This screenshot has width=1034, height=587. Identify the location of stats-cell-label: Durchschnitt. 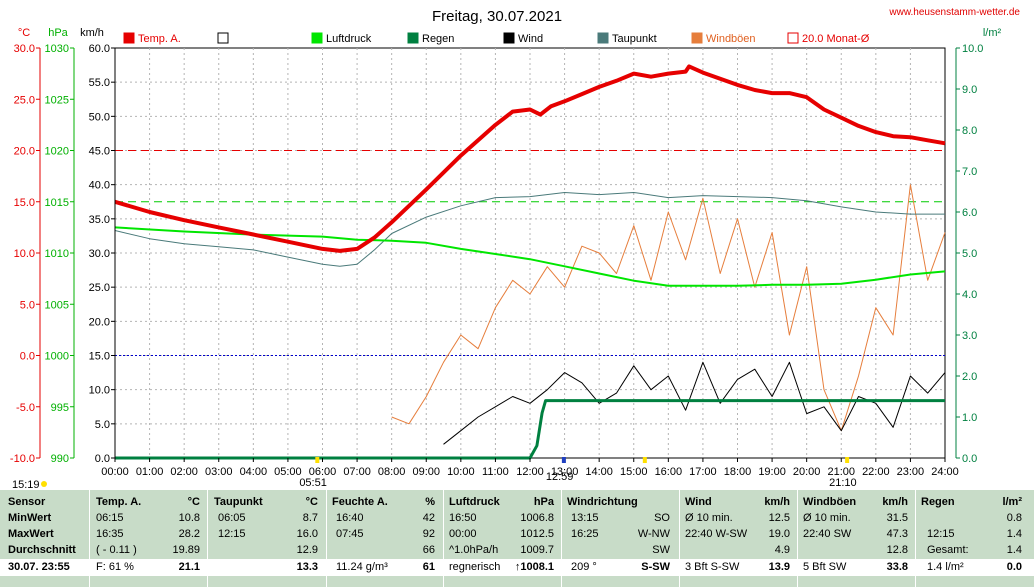
(42, 550).